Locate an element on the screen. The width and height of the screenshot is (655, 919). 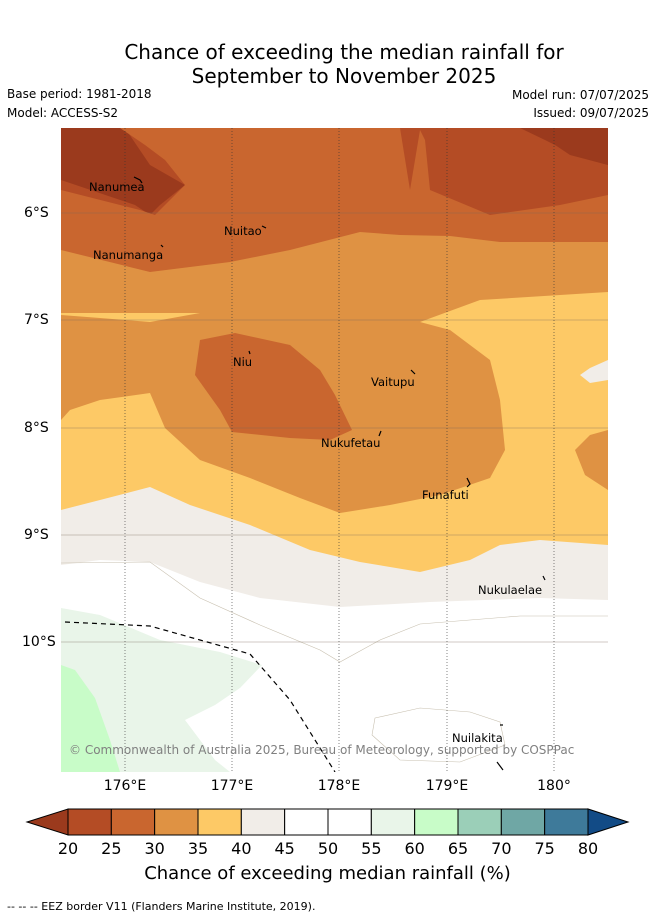
place-nanumea: Nanumea is located at coordinates (117, 187).